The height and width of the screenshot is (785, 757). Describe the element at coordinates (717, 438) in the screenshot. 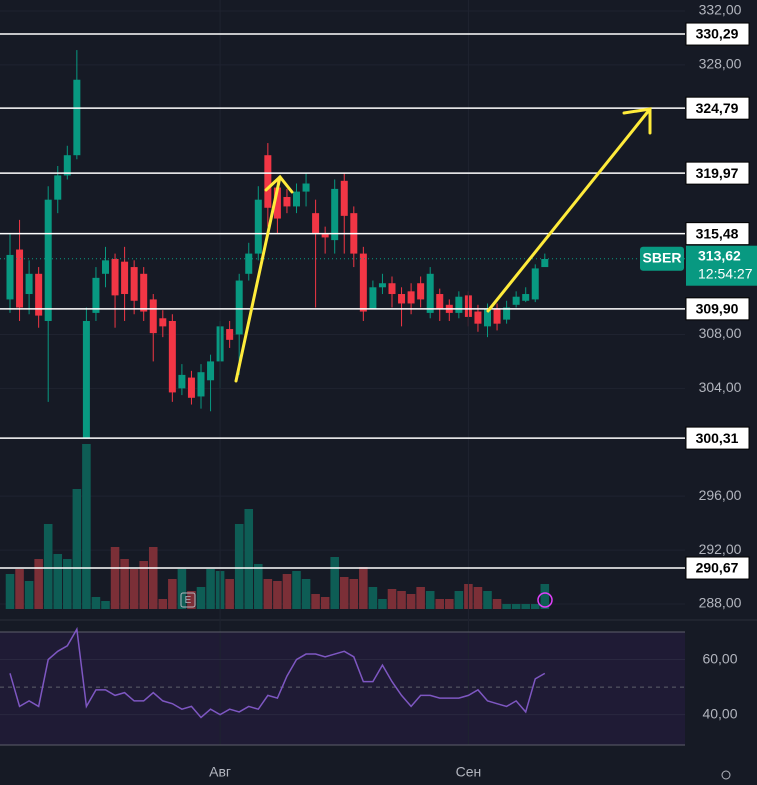

I see `level-label: 300,31` at that location.